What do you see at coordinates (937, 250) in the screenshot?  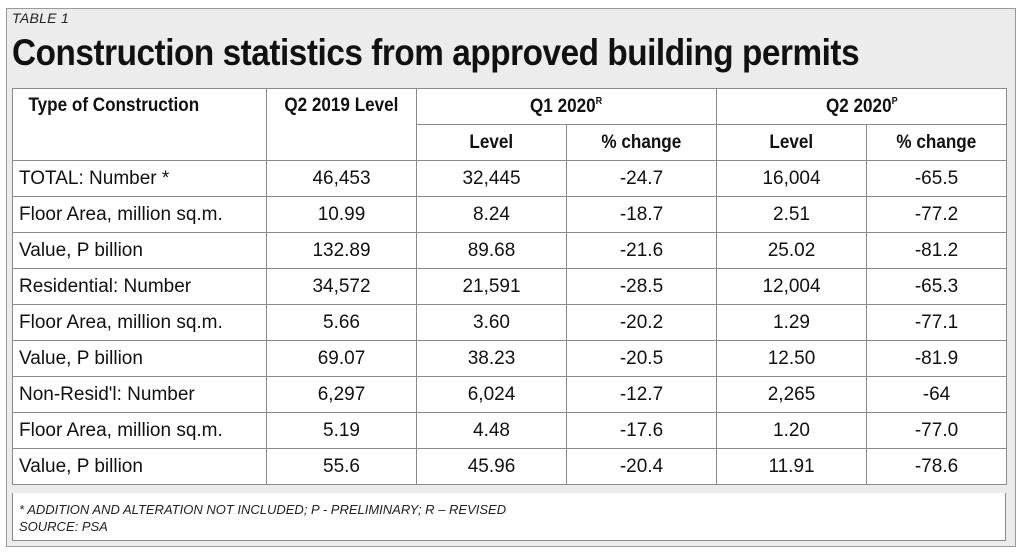 I see `cell-q2-2020-pct-change: -81.2` at bounding box center [937, 250].